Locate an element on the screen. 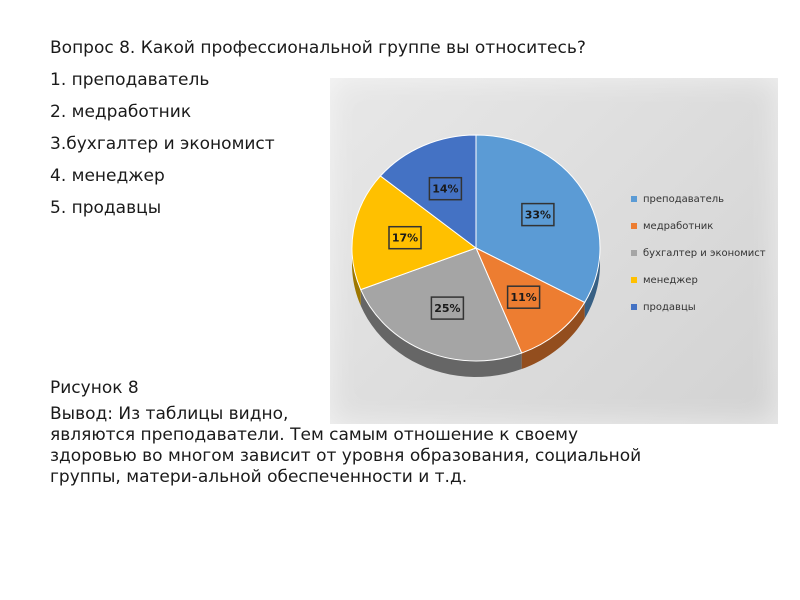  legend-label-1: медработник is located at coordinates (678, 226).